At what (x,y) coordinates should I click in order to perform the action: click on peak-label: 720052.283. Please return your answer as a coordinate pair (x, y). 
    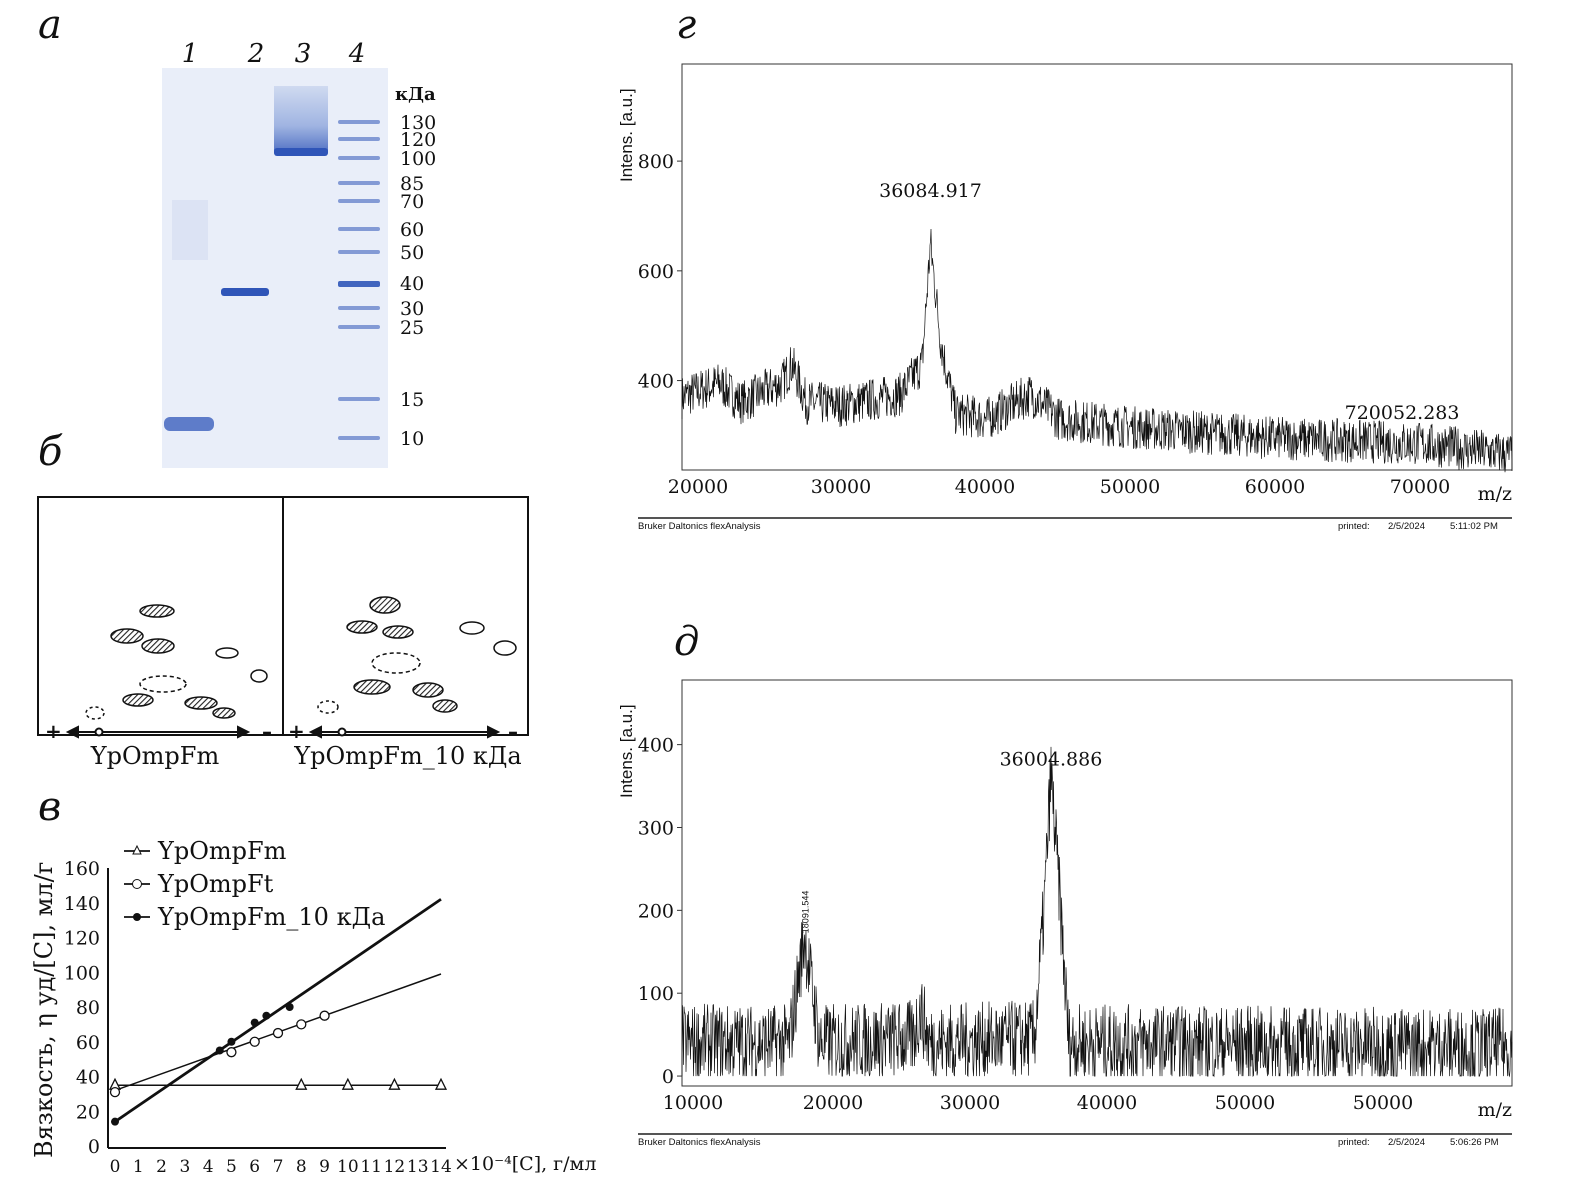
    Looking at the image, I should click on (1402, 413).